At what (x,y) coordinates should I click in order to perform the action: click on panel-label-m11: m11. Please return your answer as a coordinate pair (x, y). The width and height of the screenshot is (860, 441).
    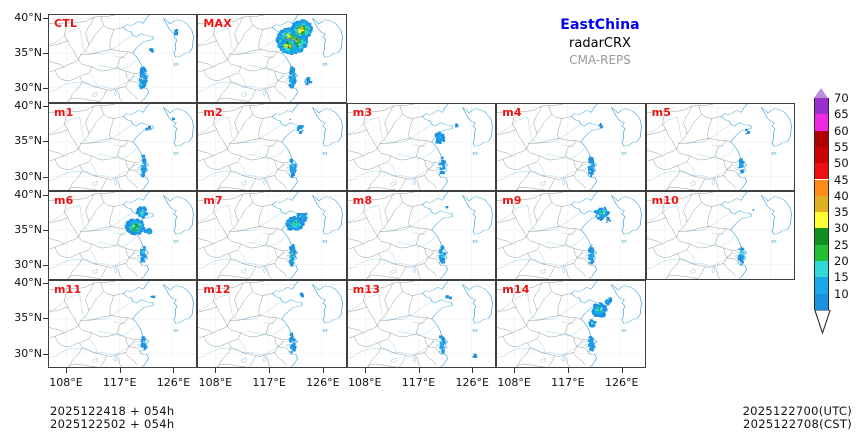
    Looking at the image, I should click on (68, 289).